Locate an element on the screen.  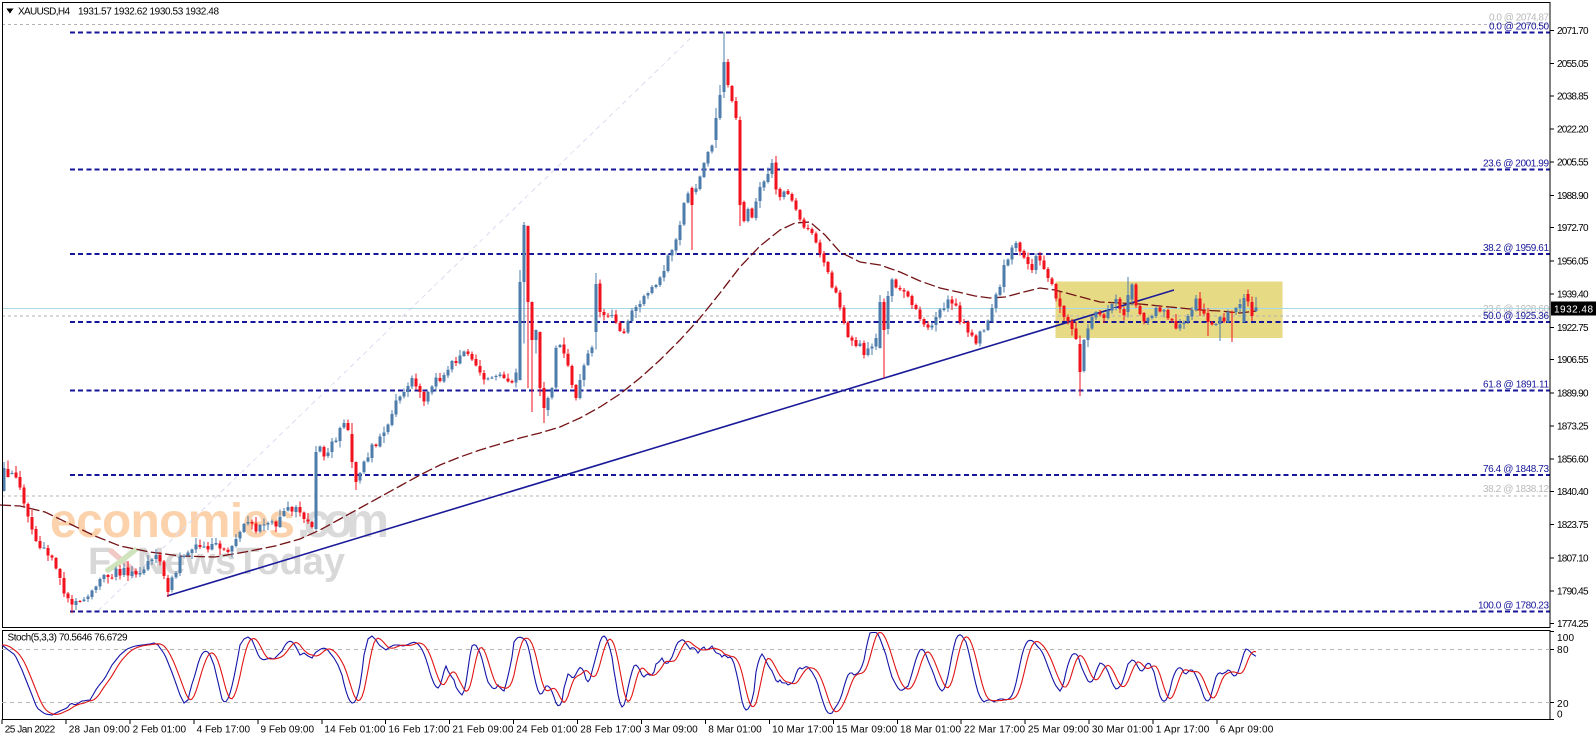
svg-text: 38.2 @ 1959.61 is located at coordinates (1516, 248).